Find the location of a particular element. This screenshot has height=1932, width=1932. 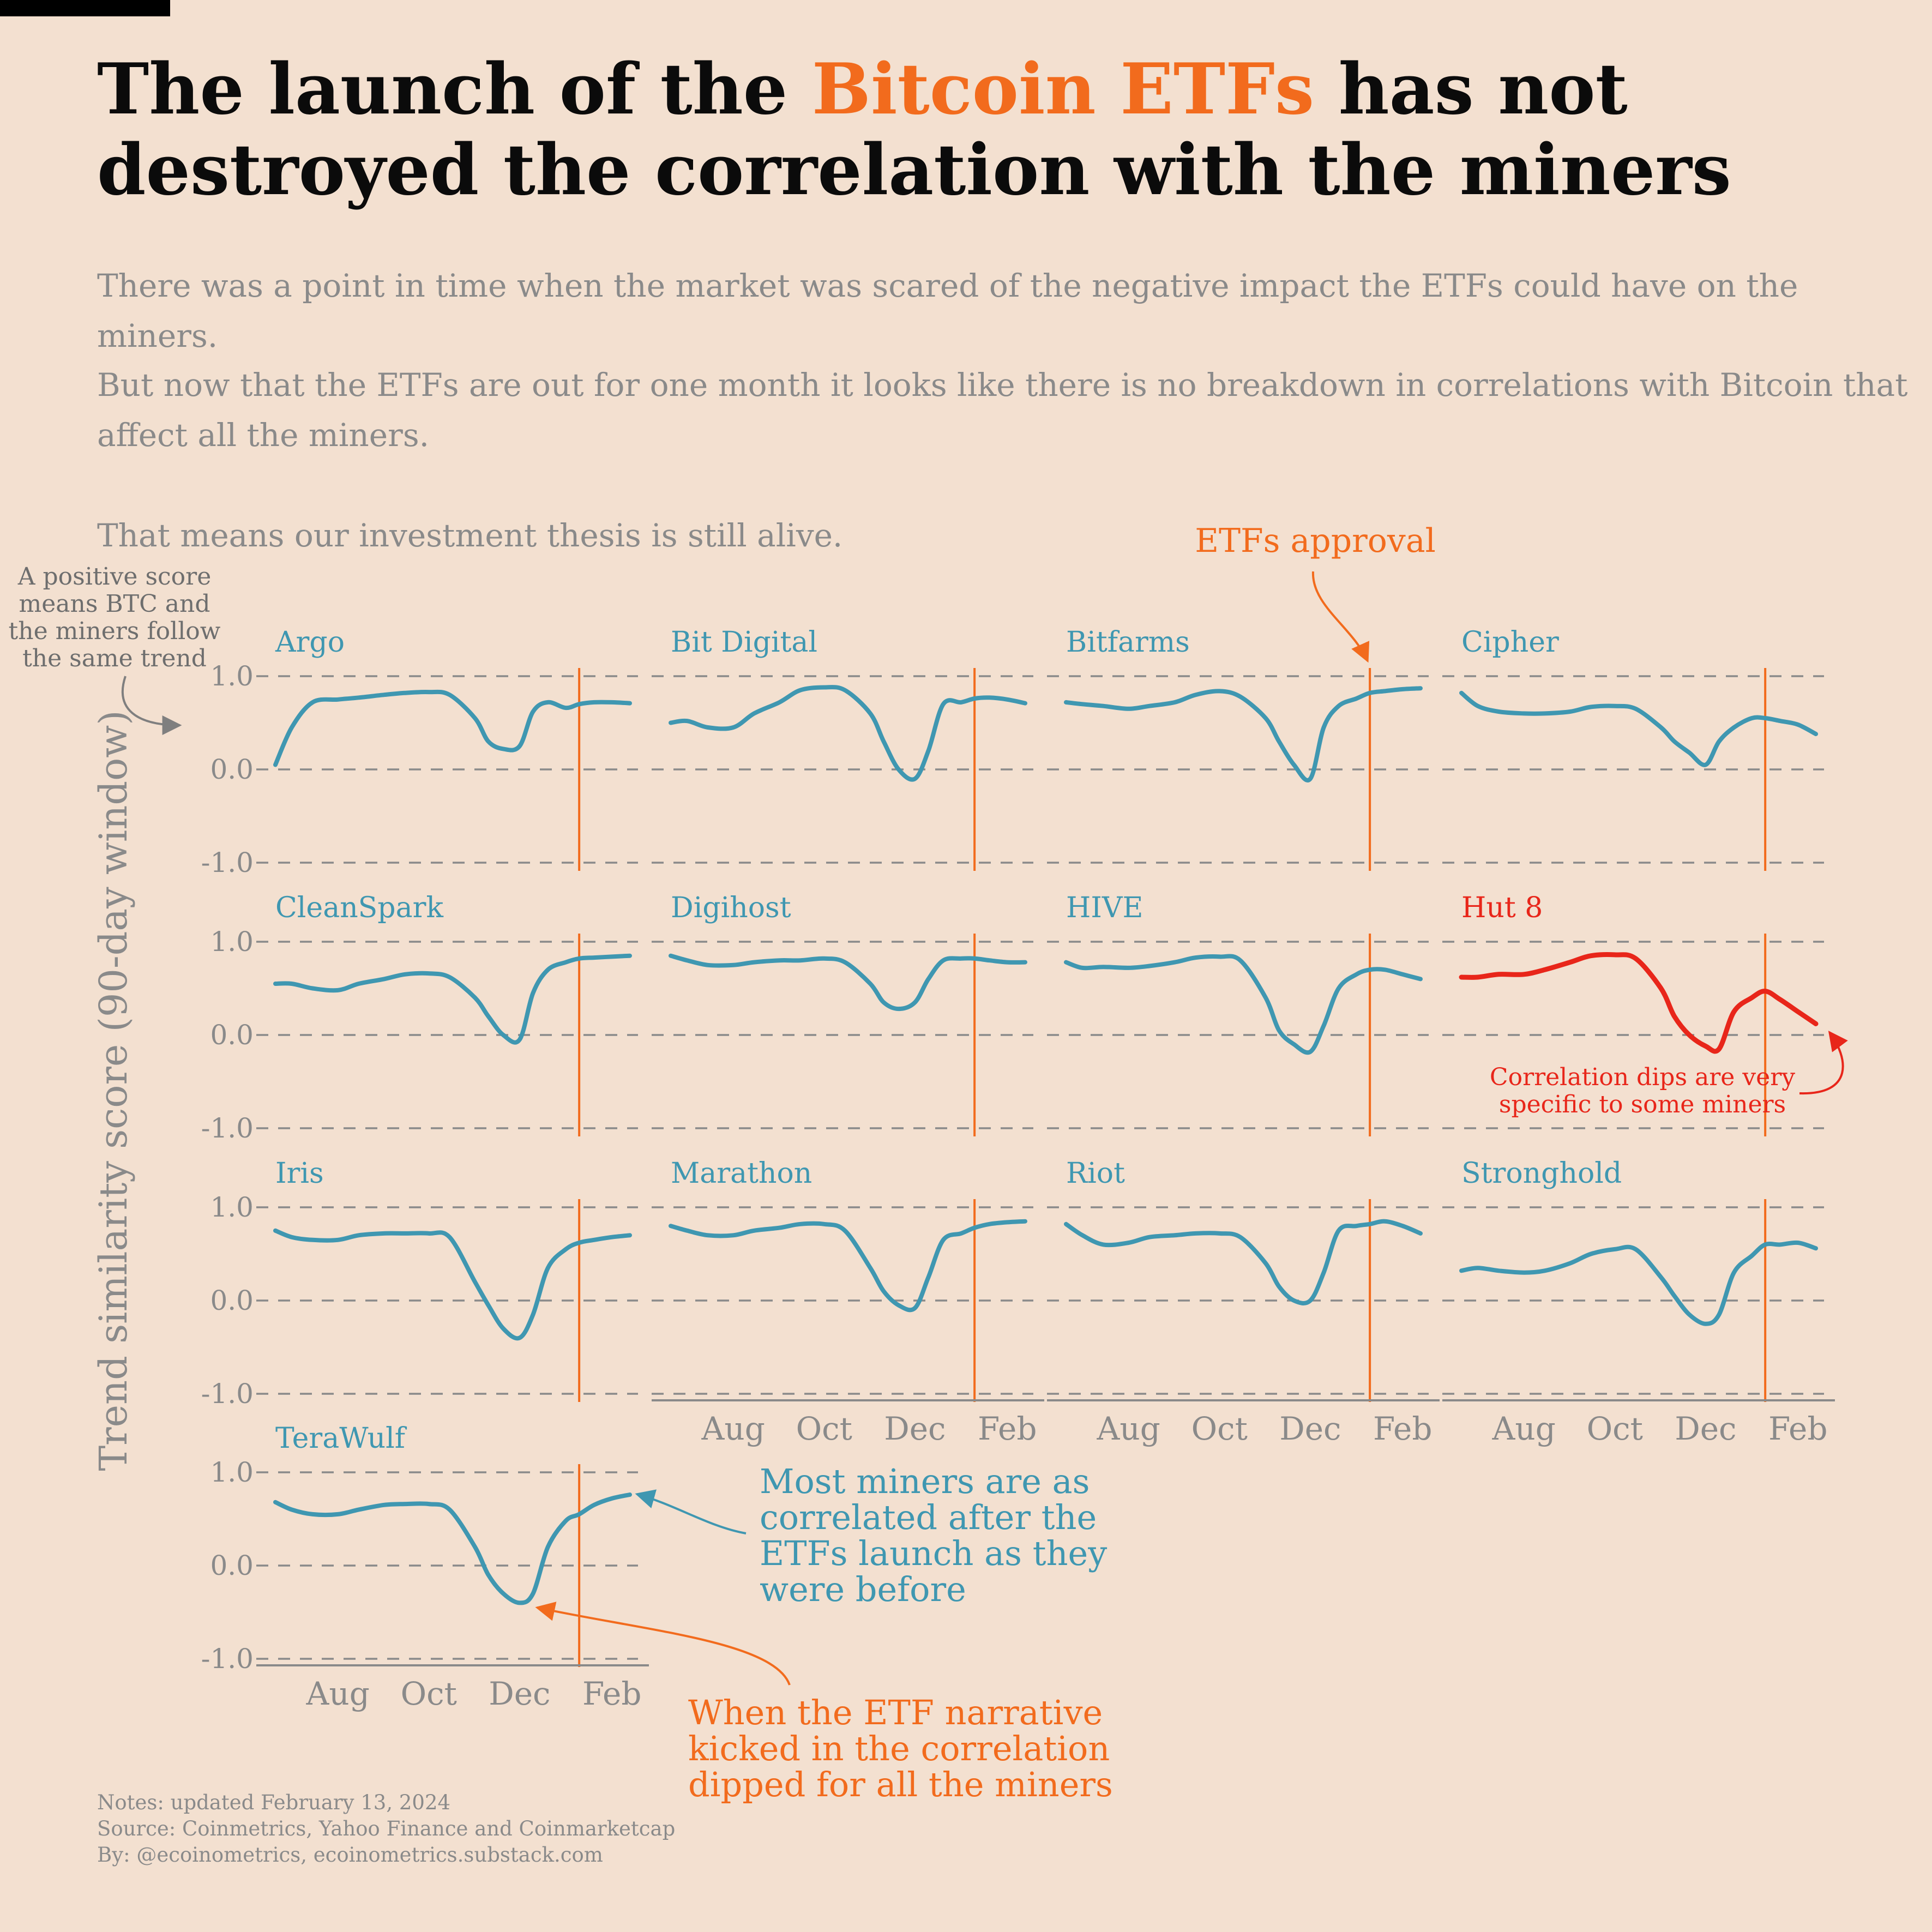

panel-hive: HIVE is located at coordinates (1238, 1014).